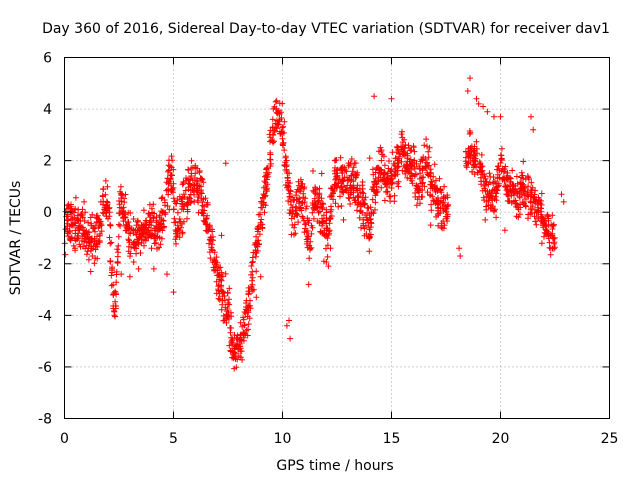 The width and height of the screenshot is (640, 480). I want to click on y-tick-label: 4, so click(47, 110).